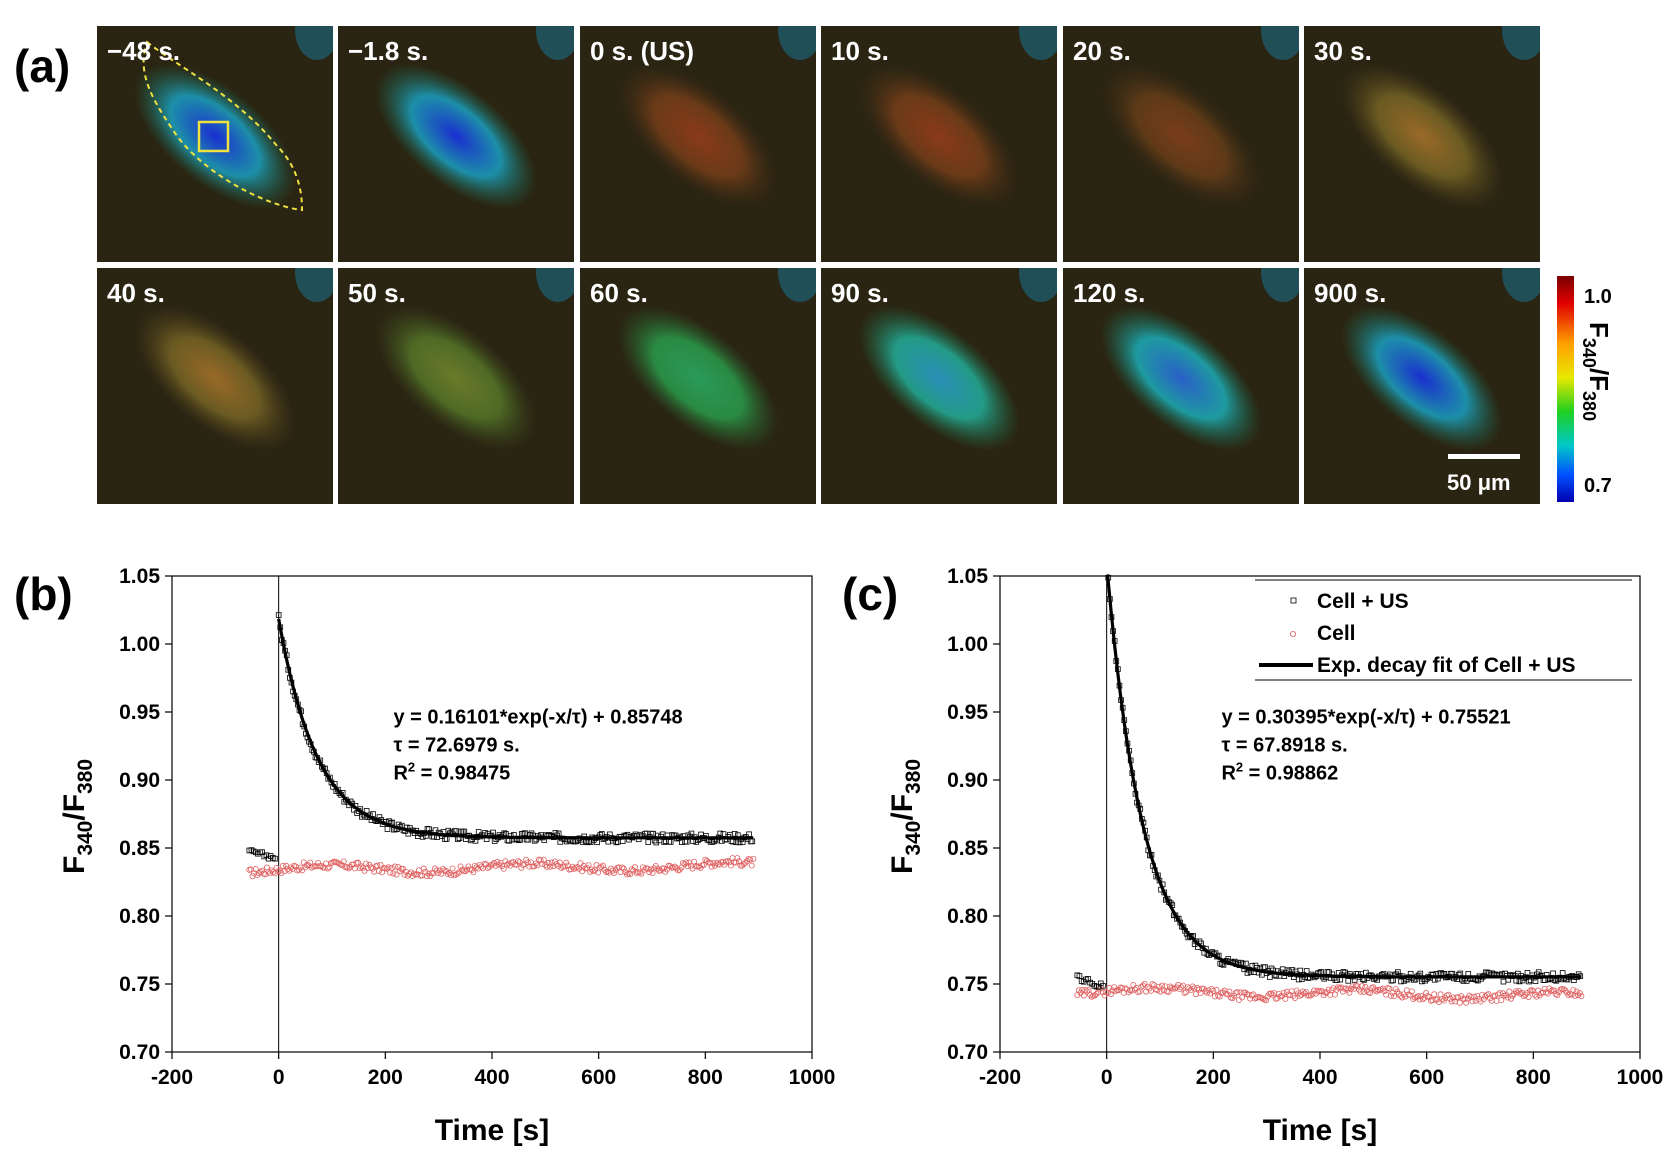 The height and width of the screenshot is (1169, 1680). What do you see at coordinates (501, 867) in the screenshot?
I see `series-cell` at bounding box center [501, 867].